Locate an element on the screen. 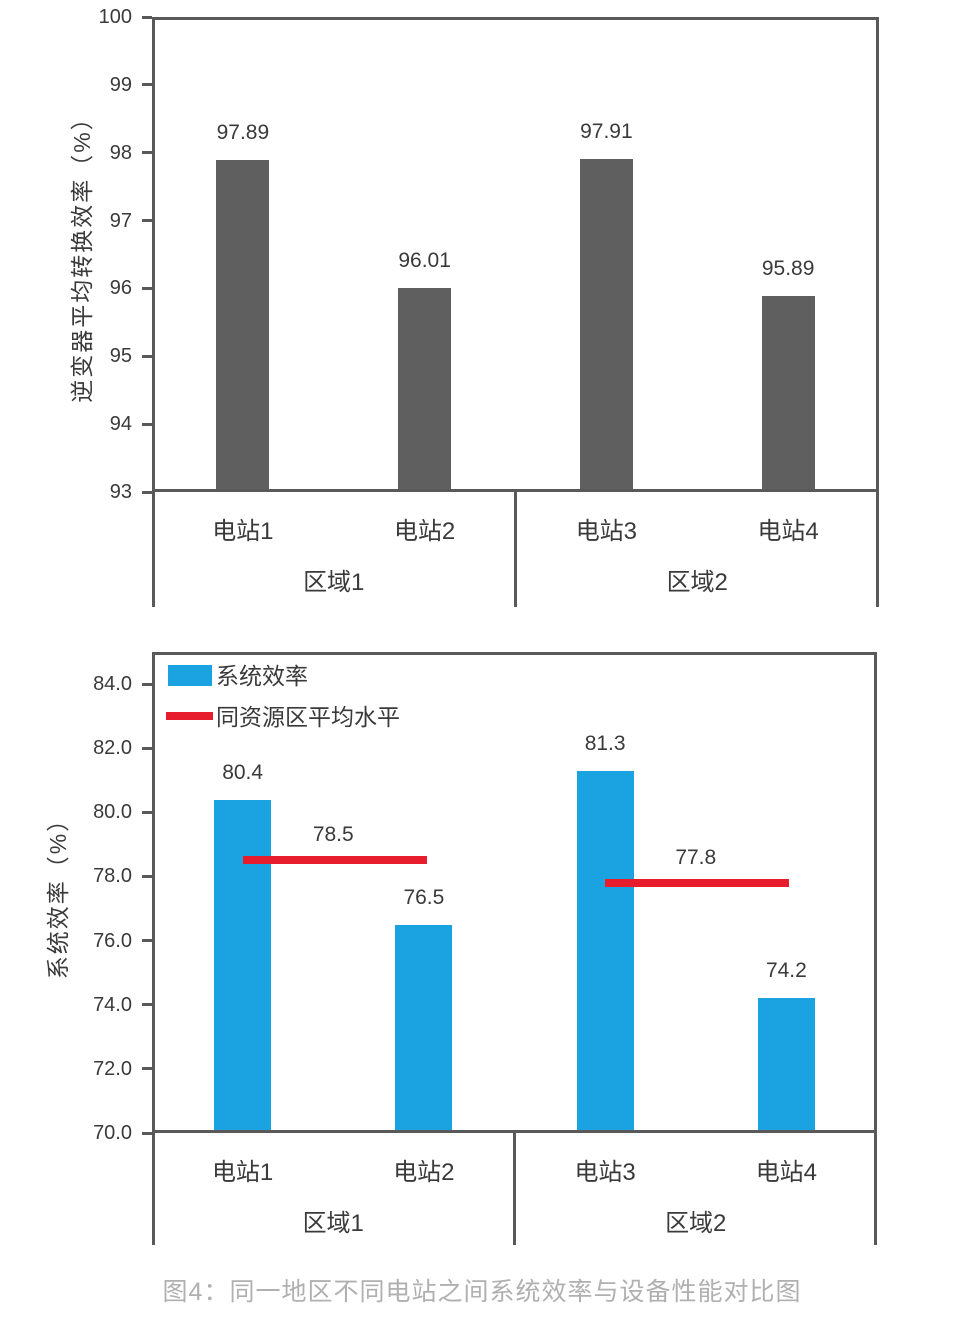  y-tick-label: 94 is located at coordinates (120, 424).